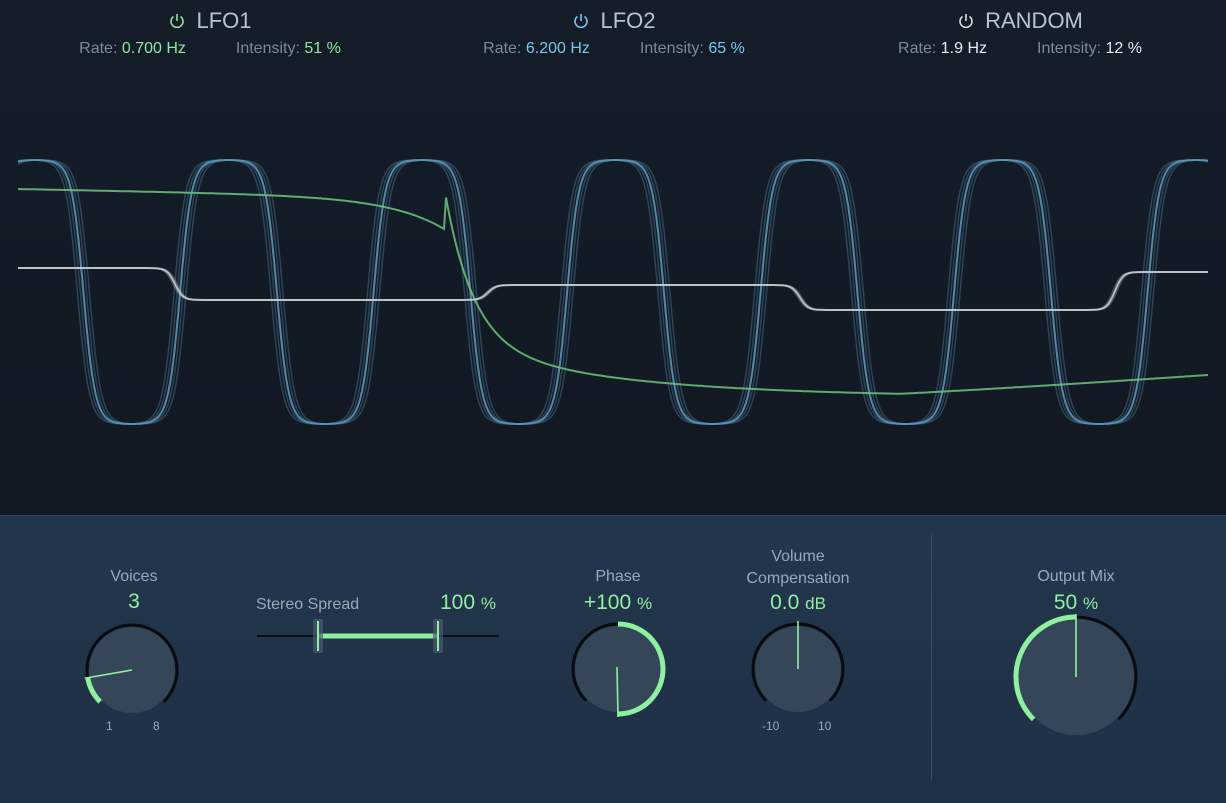 The height and width of the screenshot is (803, 1226). I want to click on knob-body, so click(618, 669).